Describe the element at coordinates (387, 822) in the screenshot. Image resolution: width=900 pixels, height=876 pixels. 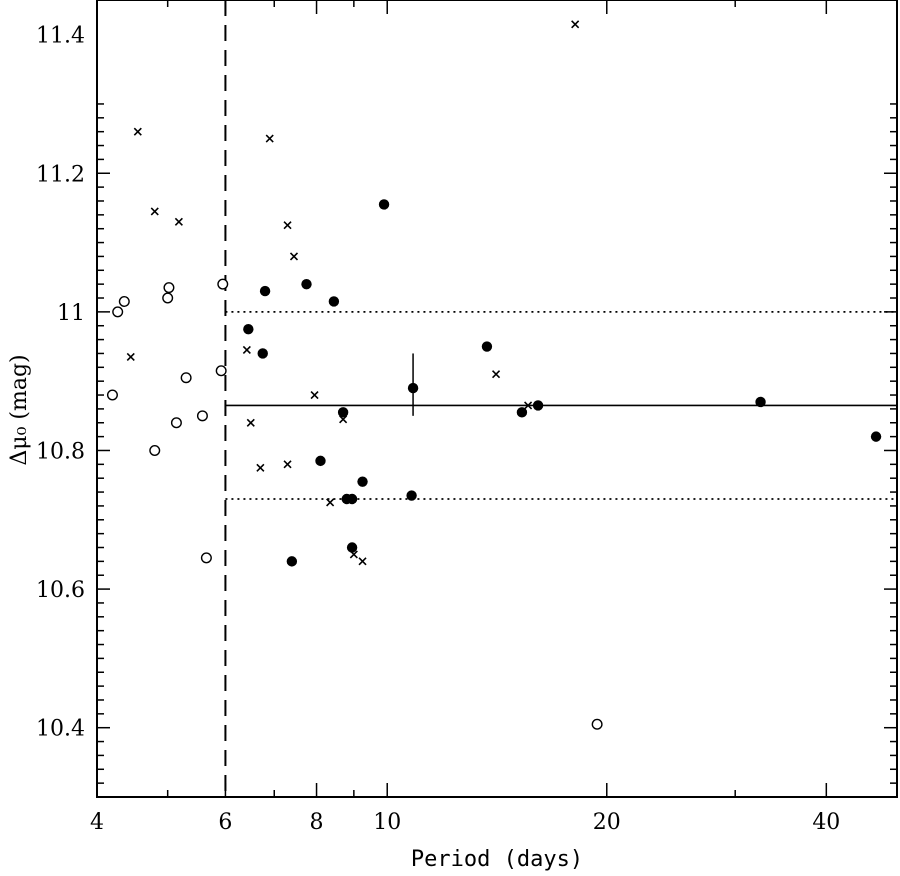
I see `x-tick-label: 10` at that location.